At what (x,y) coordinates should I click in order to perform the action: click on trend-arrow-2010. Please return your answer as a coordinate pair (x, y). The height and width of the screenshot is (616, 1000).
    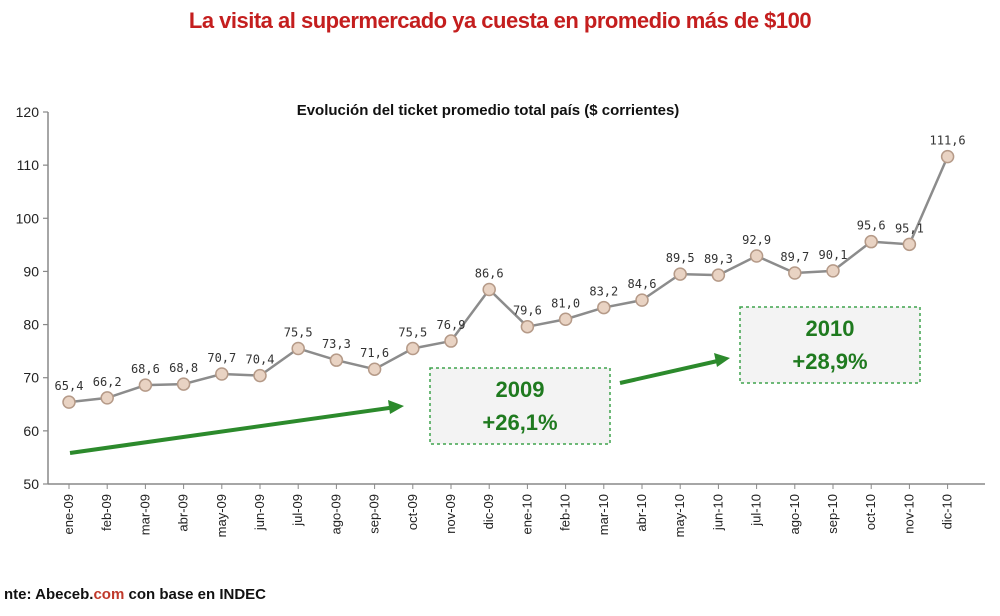
    Looking at the image, I should click on (671, 371).